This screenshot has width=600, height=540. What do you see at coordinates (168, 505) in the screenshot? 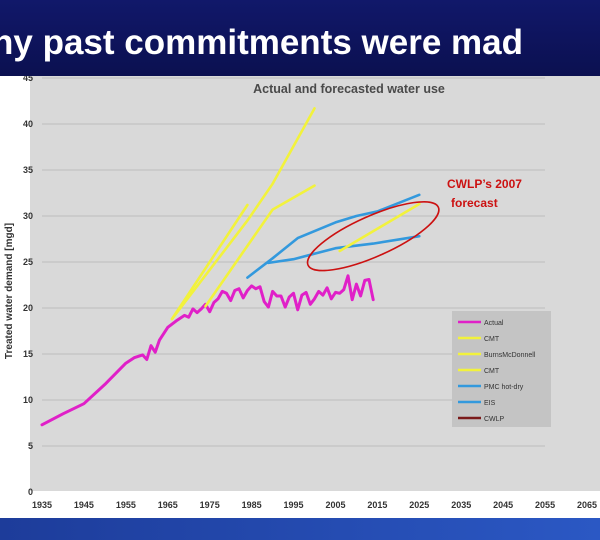
I see `x-tick-label: 1965` at bounding box center [168, 505].